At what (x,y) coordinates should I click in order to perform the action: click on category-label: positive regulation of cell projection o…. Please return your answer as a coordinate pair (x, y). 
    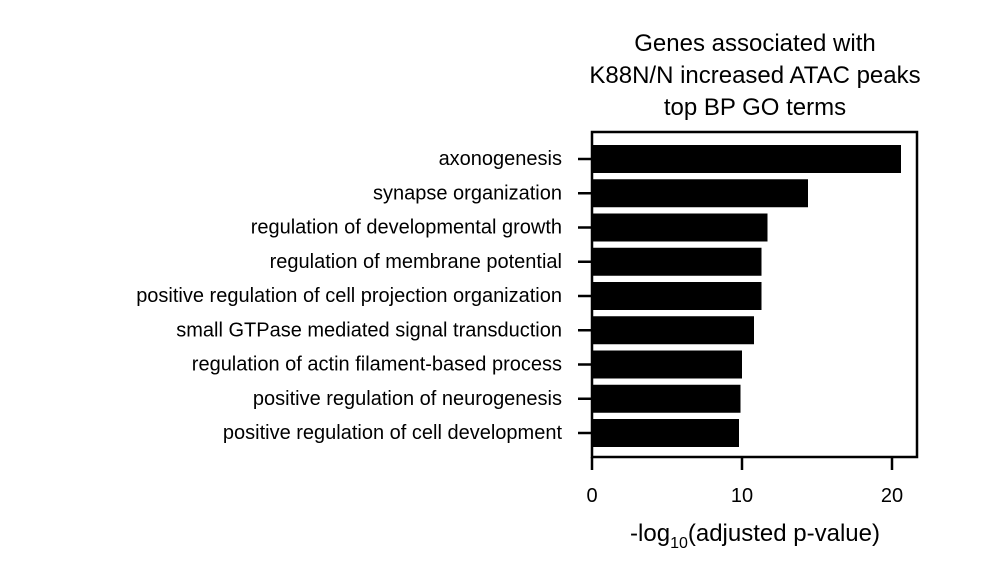
    Looking at the image, I should click on (349, 296).